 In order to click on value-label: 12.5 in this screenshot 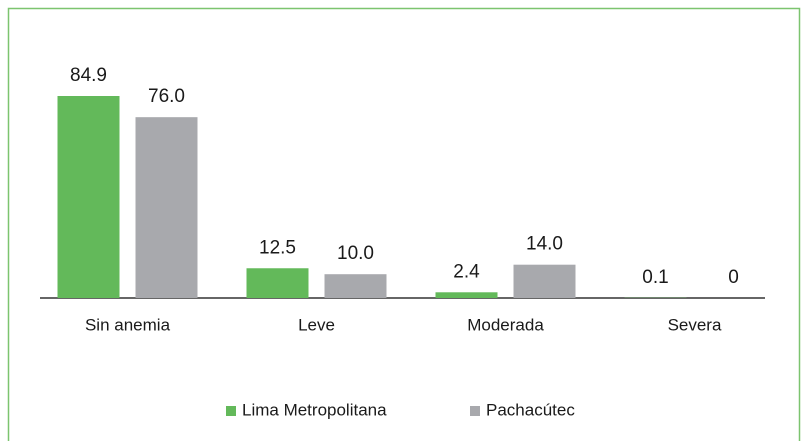, I will do `click(277, 247)`.